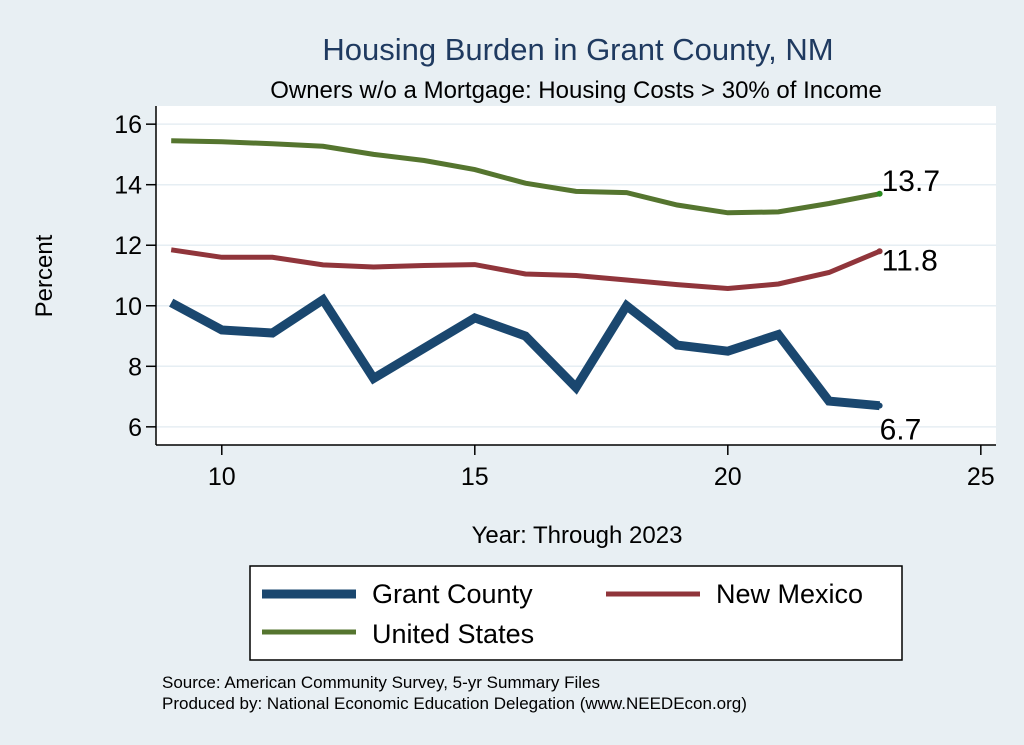 The image size is (1024, 745). Describe the element at coordinates (911, 181) in the screenshot. I see `end-label-united-states: 13.7` at that location.